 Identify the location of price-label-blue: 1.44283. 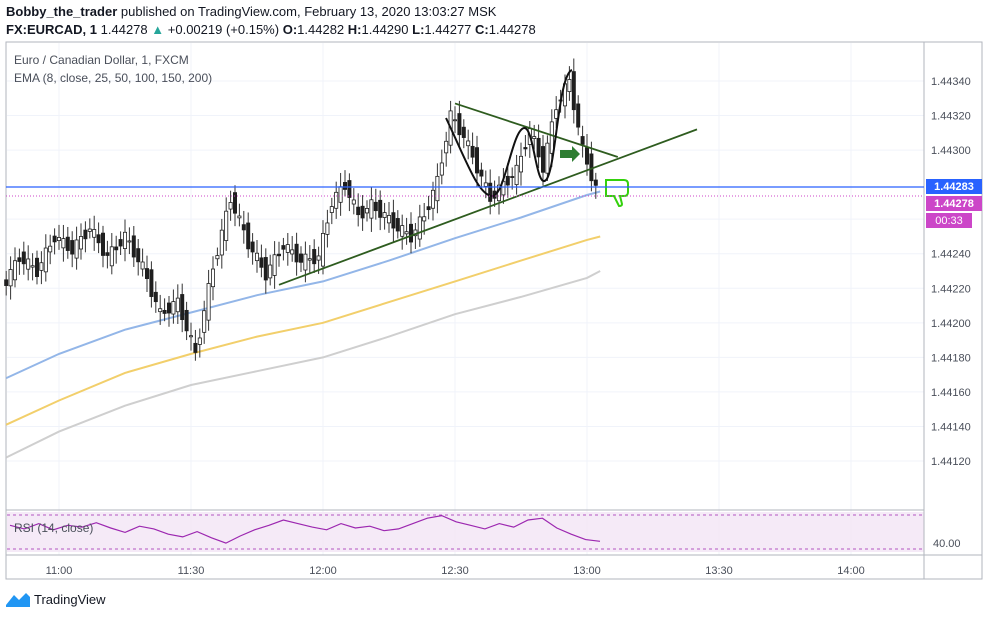
(954, 186).